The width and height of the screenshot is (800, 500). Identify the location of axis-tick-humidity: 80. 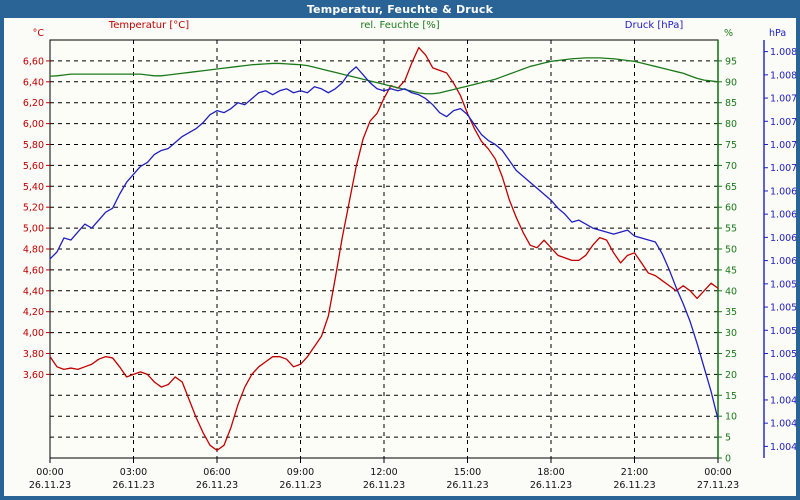
(731, 124).